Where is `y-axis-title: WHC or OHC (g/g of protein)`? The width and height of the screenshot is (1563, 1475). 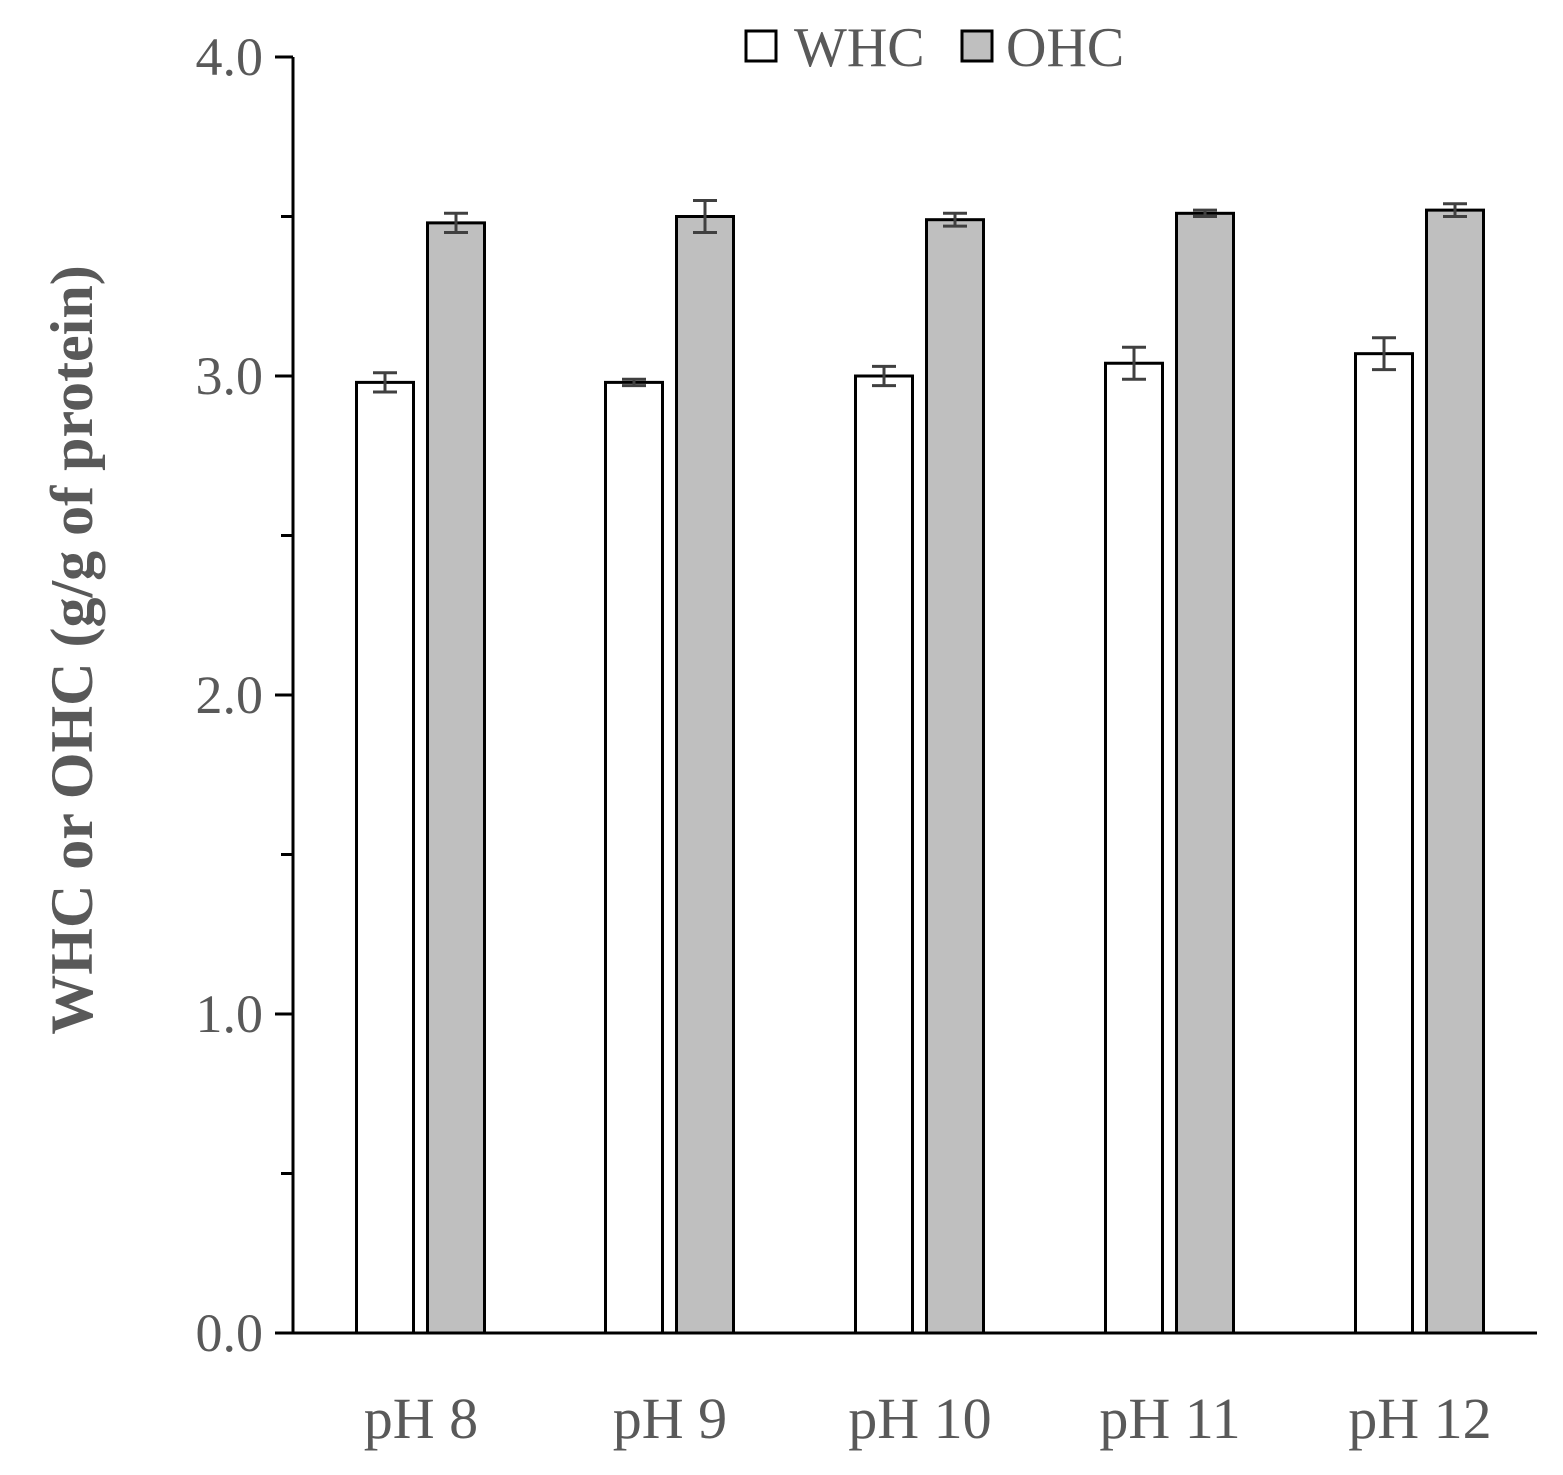
y-axis-title: WHC or OHC (g/g of protein) is located at coordinates (72, 649).